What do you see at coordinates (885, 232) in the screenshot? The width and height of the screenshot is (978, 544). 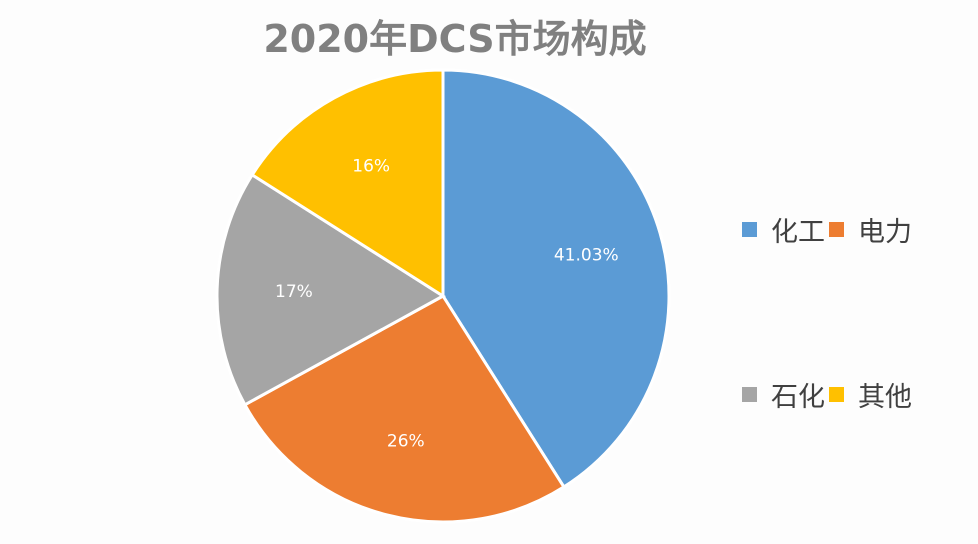 I see `legend-label-power: 电力` at bounding box center [885, 232].